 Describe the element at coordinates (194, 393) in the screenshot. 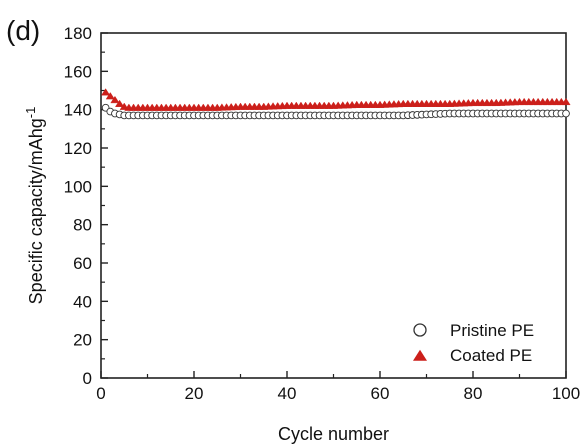

I see `x-tick-label: 20` at that location.